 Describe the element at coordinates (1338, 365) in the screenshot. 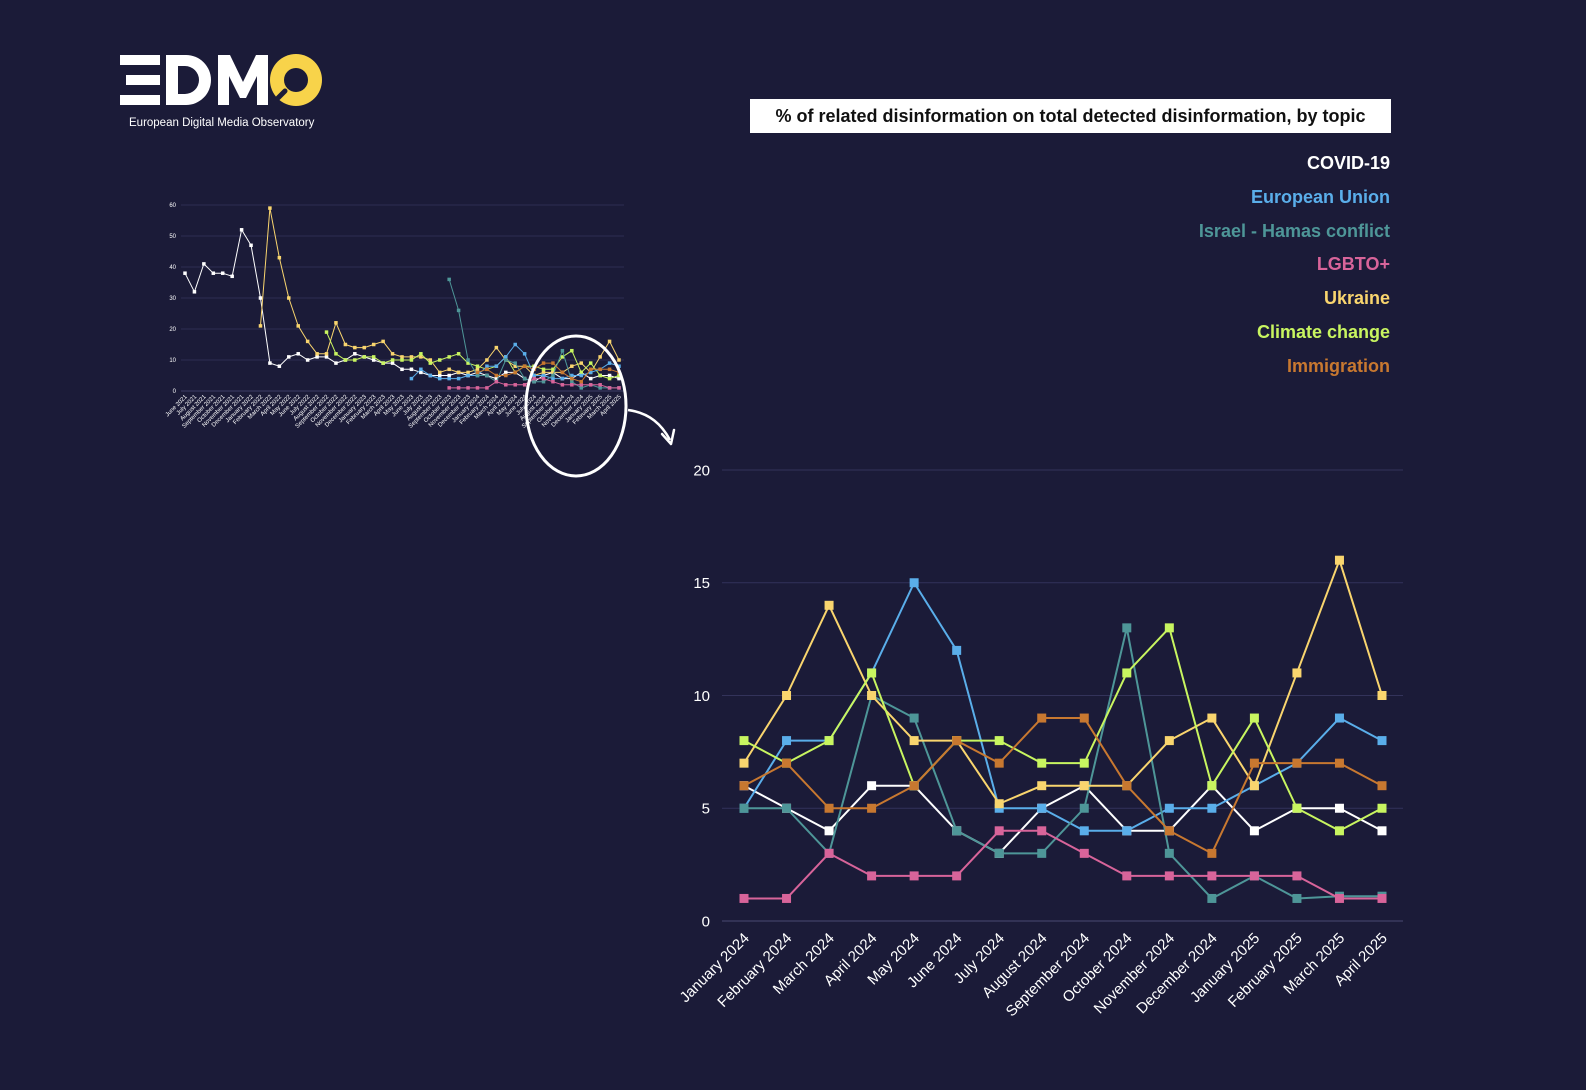

I see `legend-immigration: Immigration` at that location.